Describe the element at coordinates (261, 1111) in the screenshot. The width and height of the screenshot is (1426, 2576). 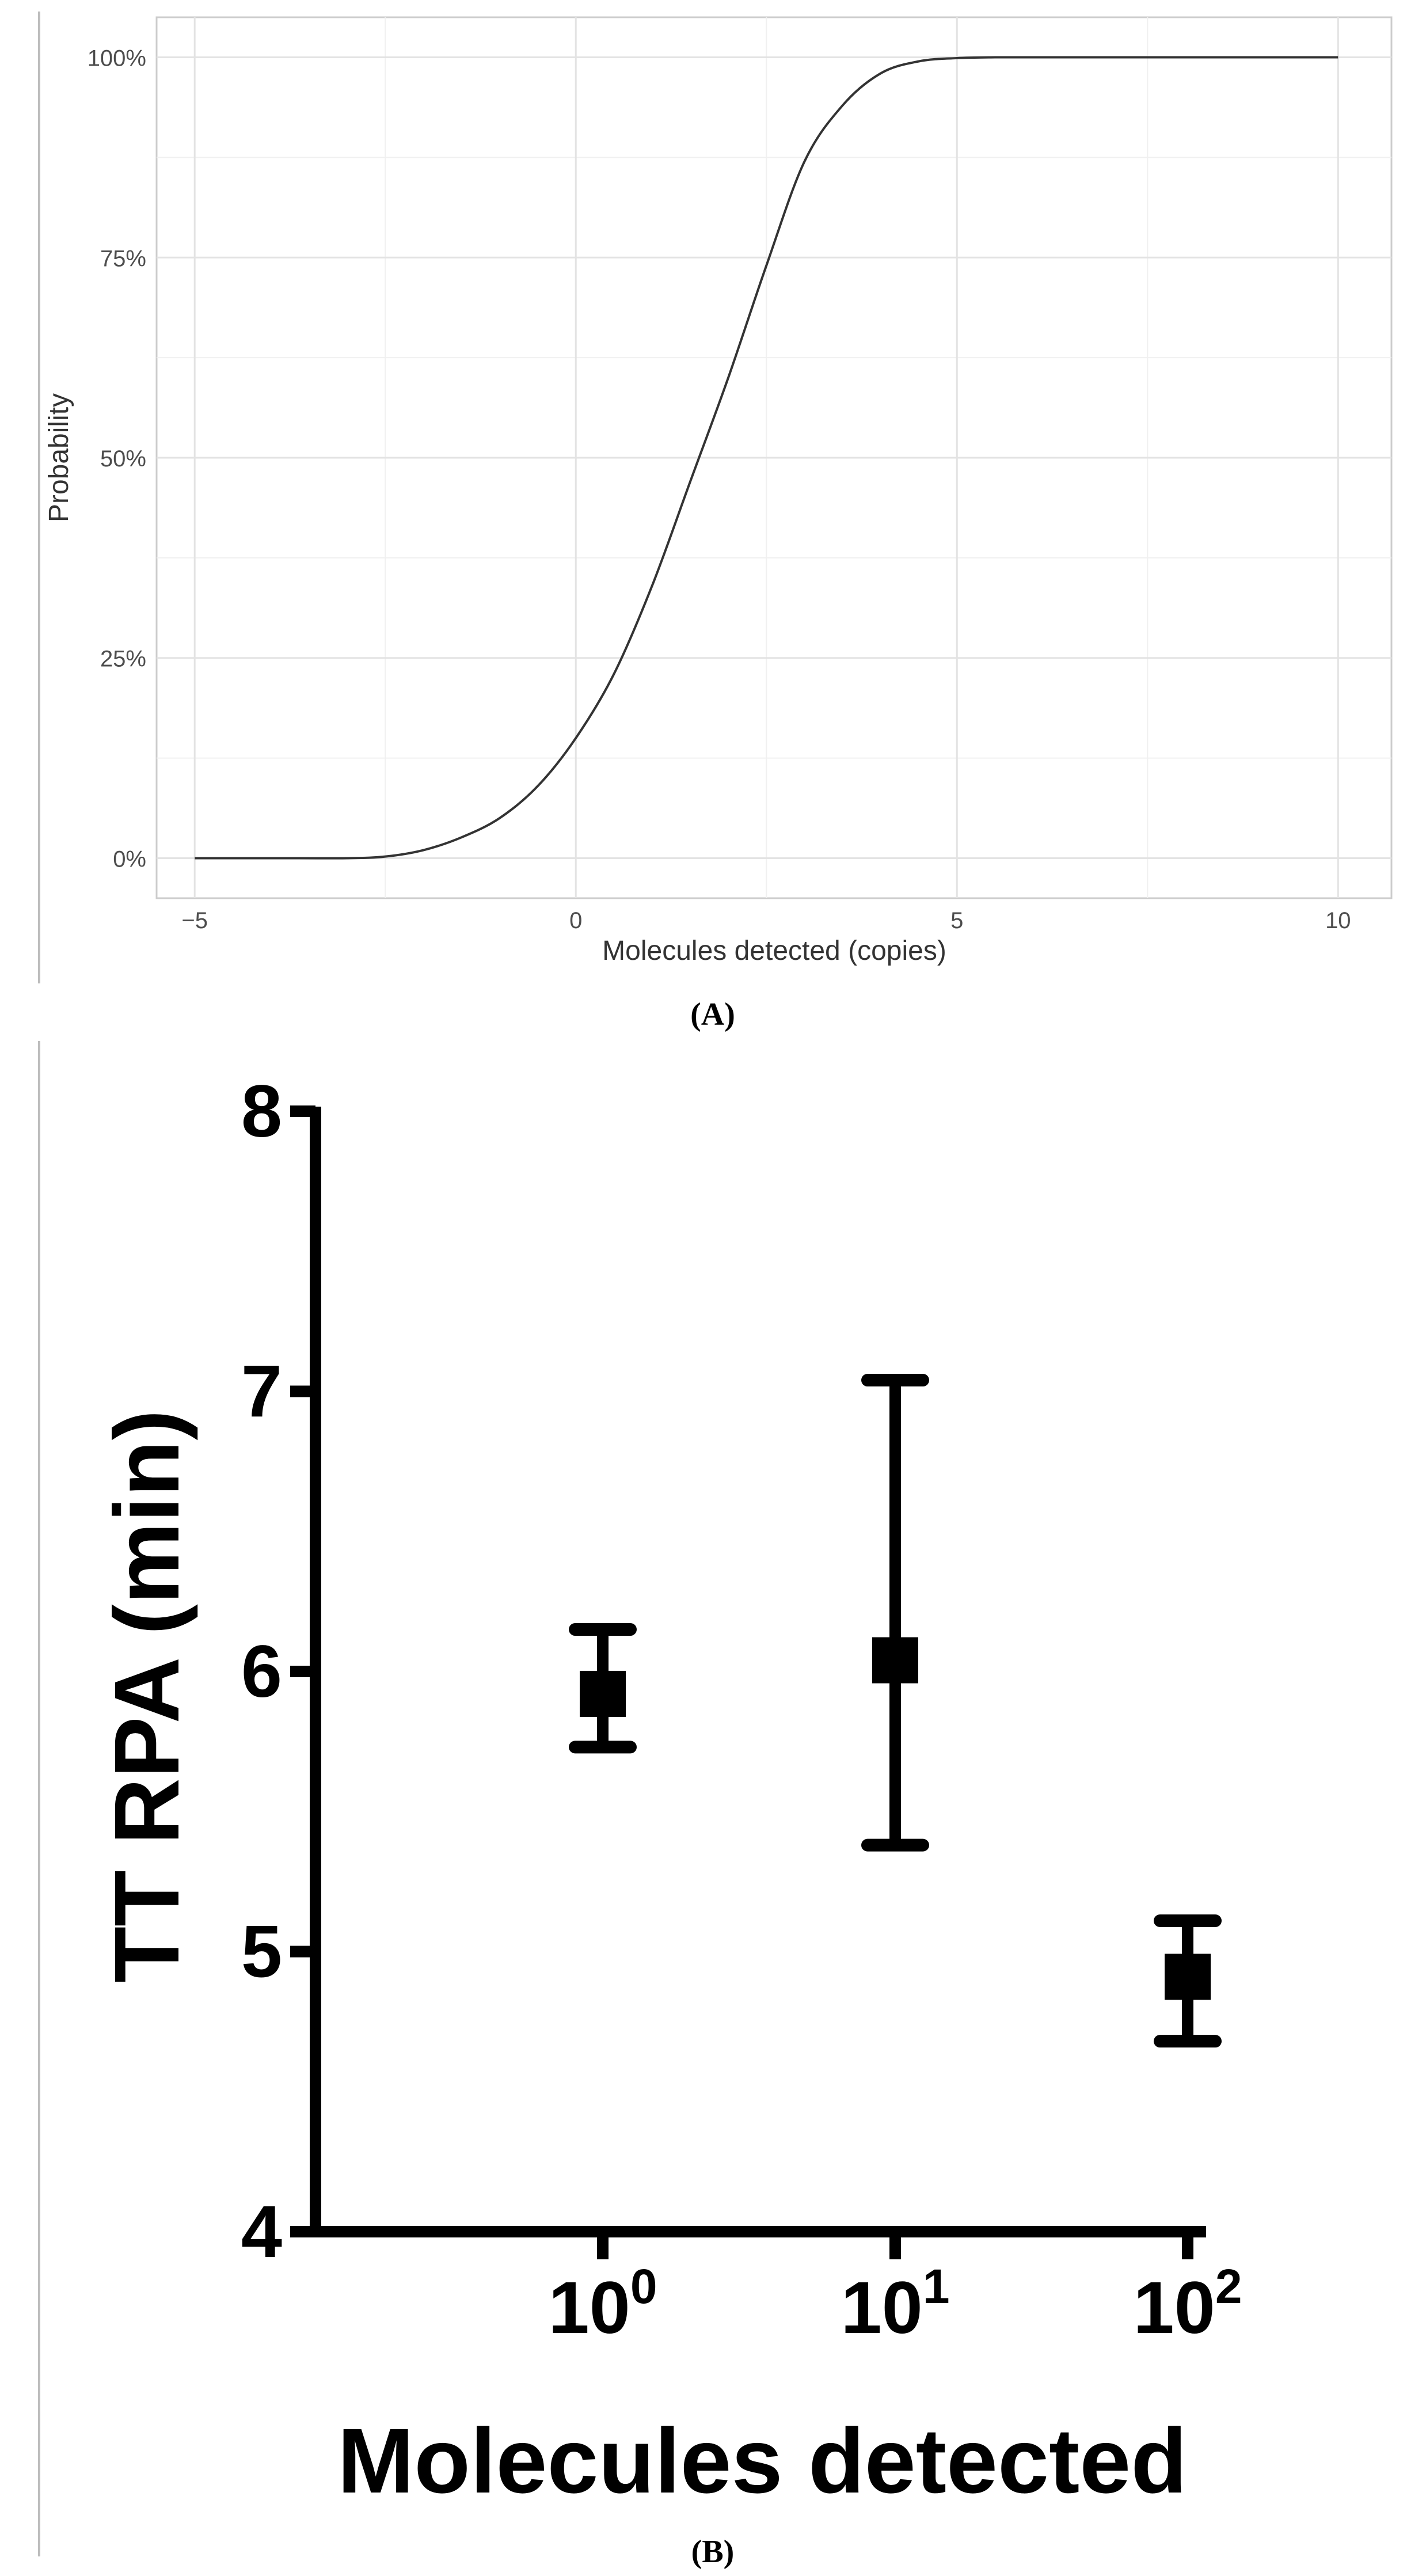
I see `y-tick-label: 8` at that location.